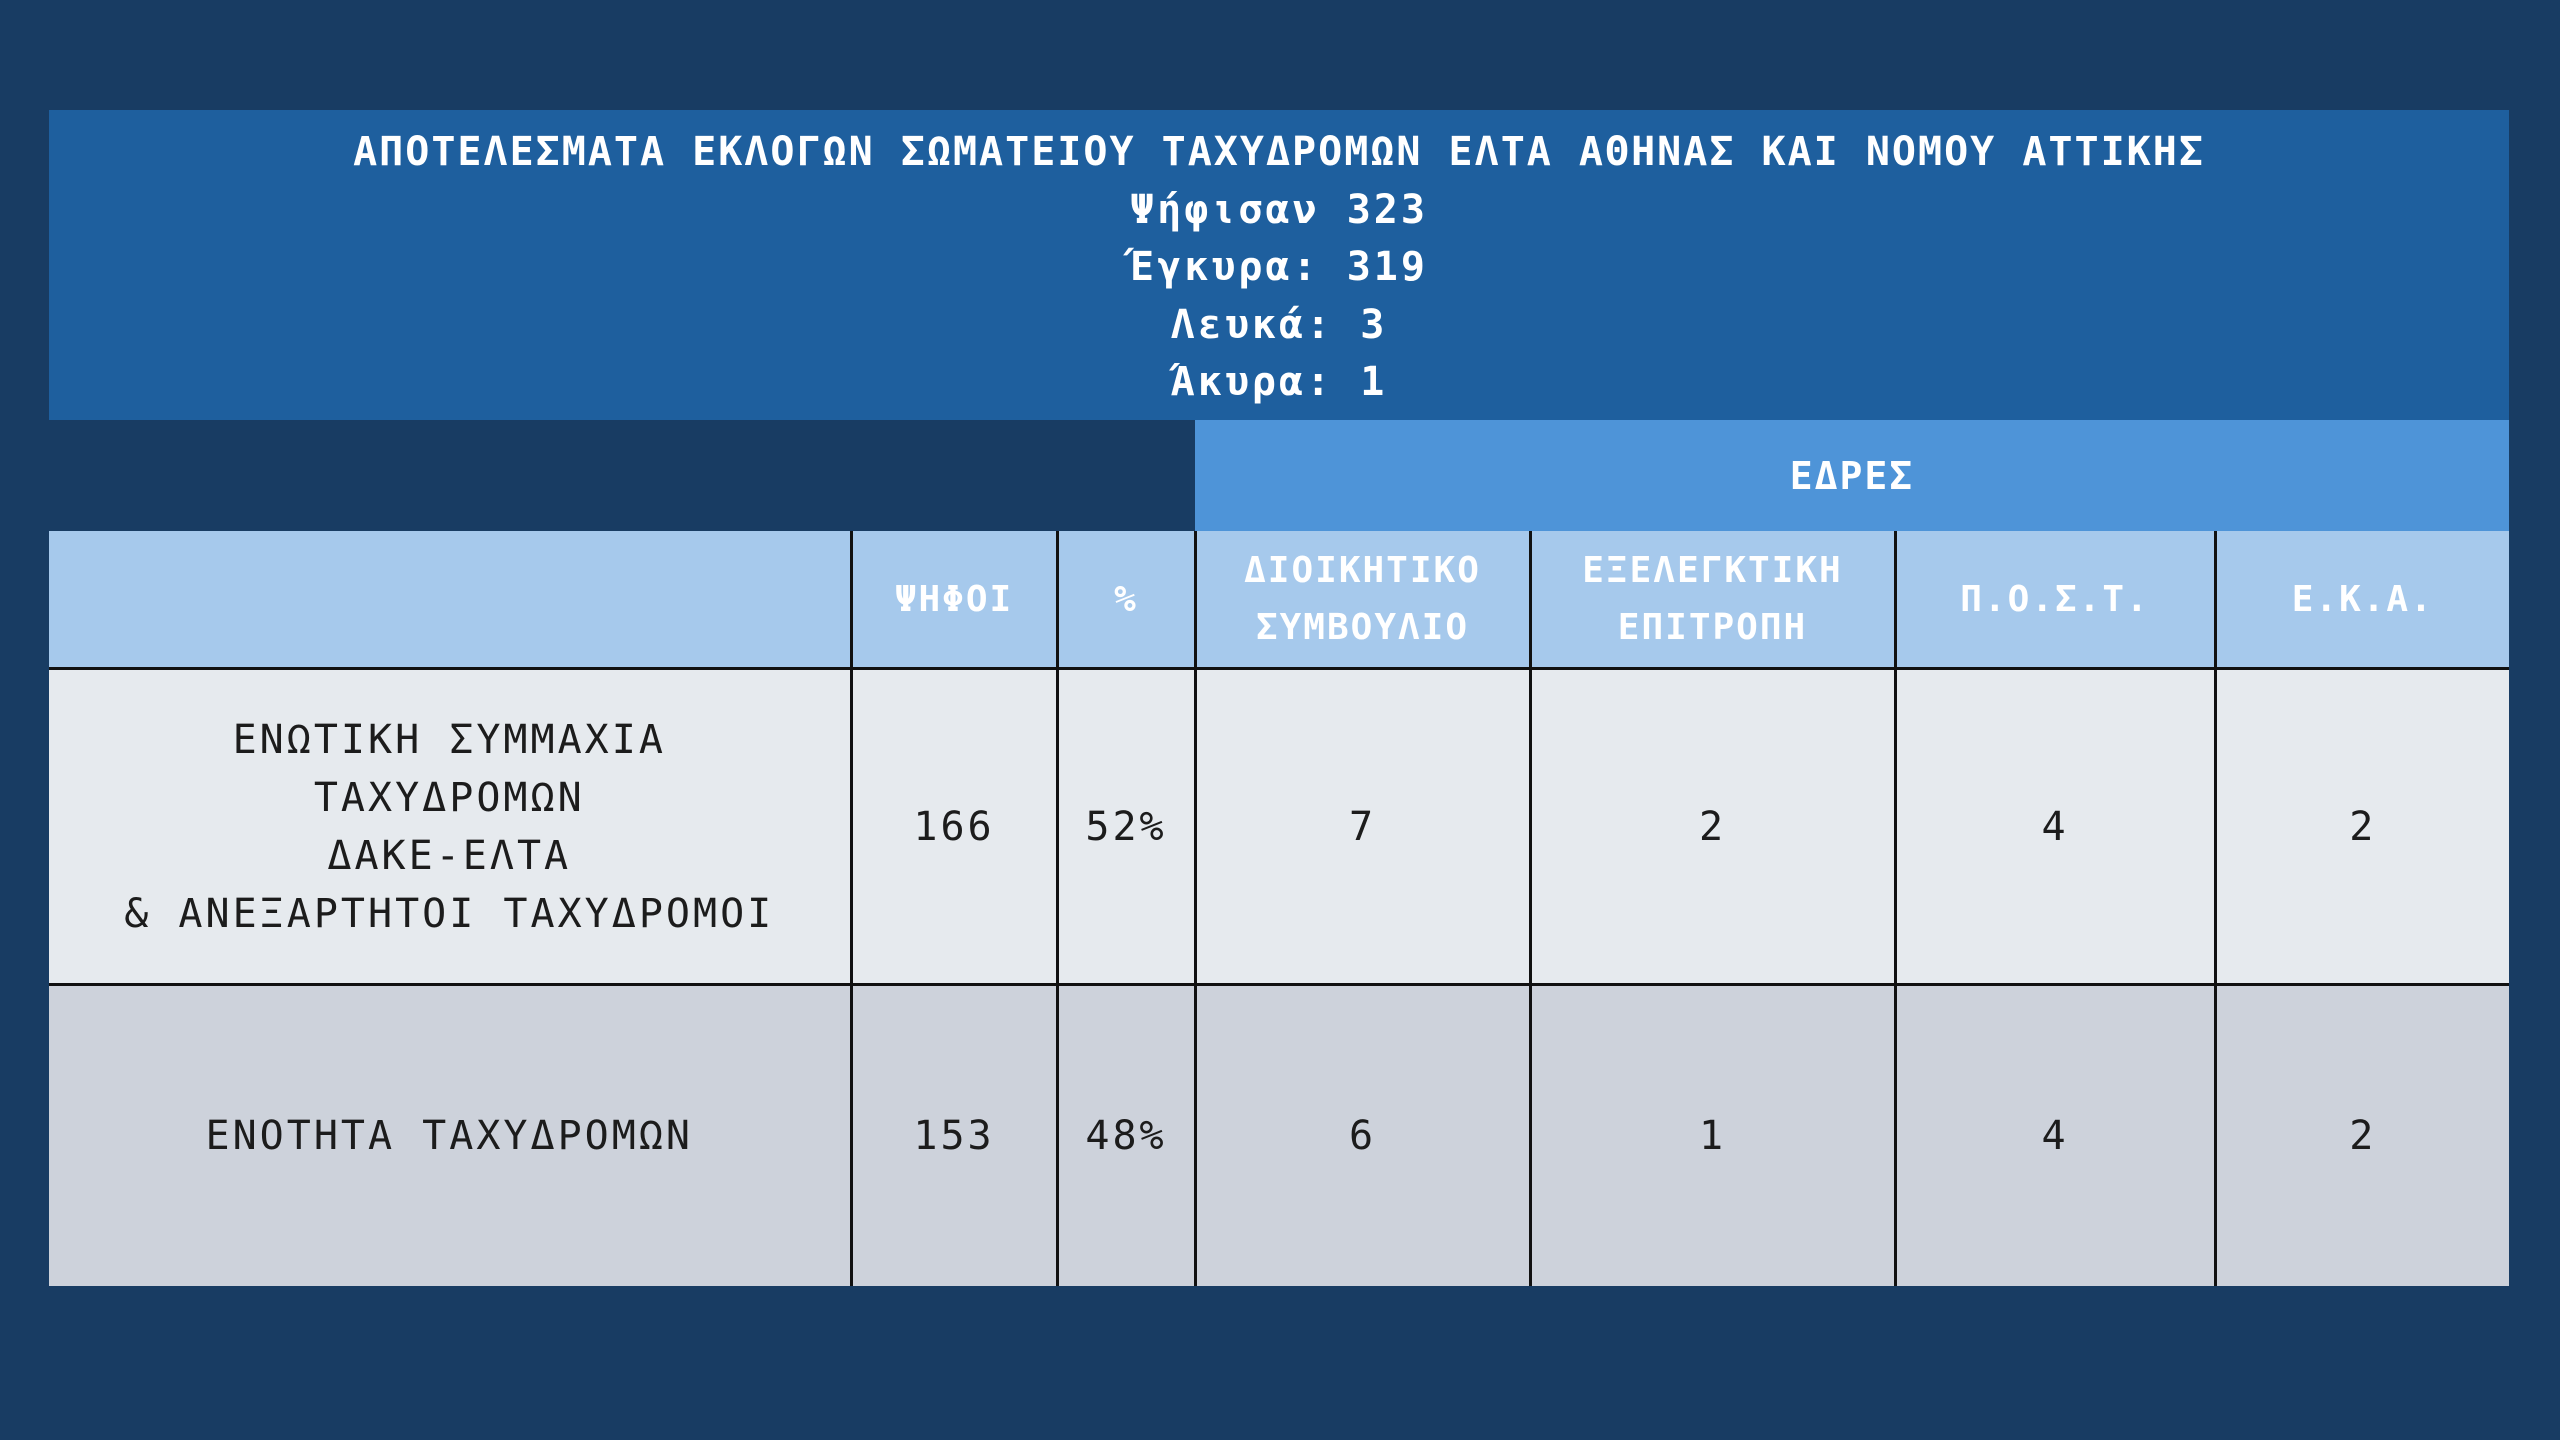 This screenshot has width=2560, height=1440. I want to click on votes-cell: 166, so click(954, 826).